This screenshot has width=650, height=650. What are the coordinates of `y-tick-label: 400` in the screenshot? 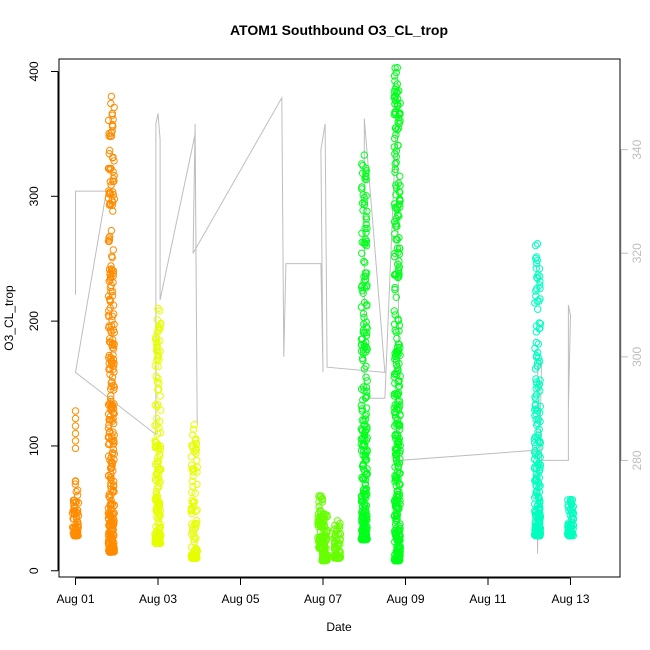 It's located at (34, 71).